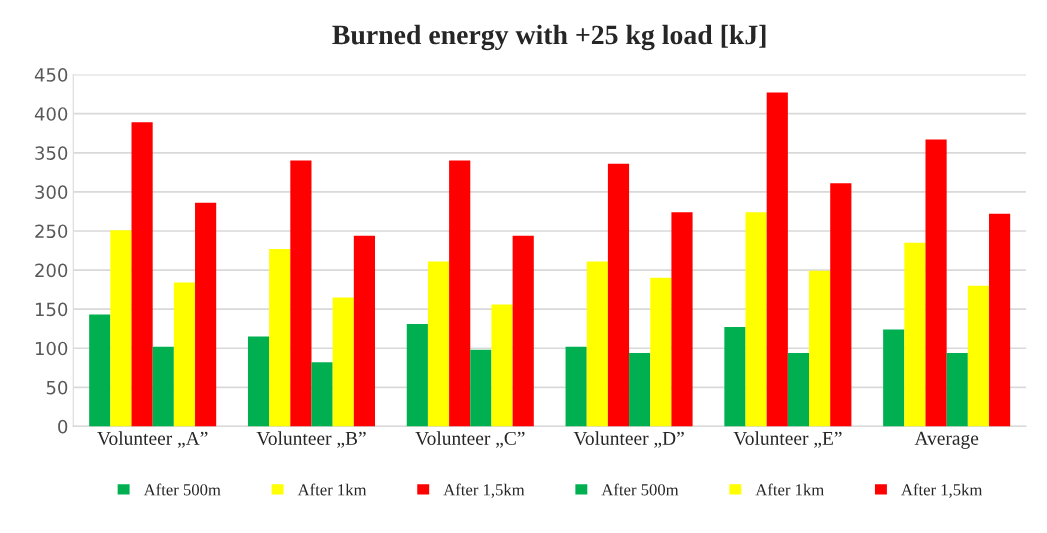  I want to click on x-tick-label: Volunteer „A”, so click(152, 439).